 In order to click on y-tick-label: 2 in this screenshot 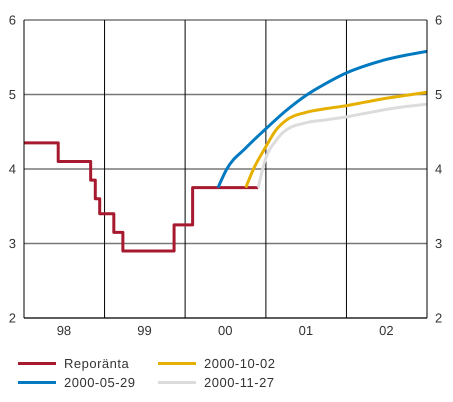, I will do `click(12, 318)`.